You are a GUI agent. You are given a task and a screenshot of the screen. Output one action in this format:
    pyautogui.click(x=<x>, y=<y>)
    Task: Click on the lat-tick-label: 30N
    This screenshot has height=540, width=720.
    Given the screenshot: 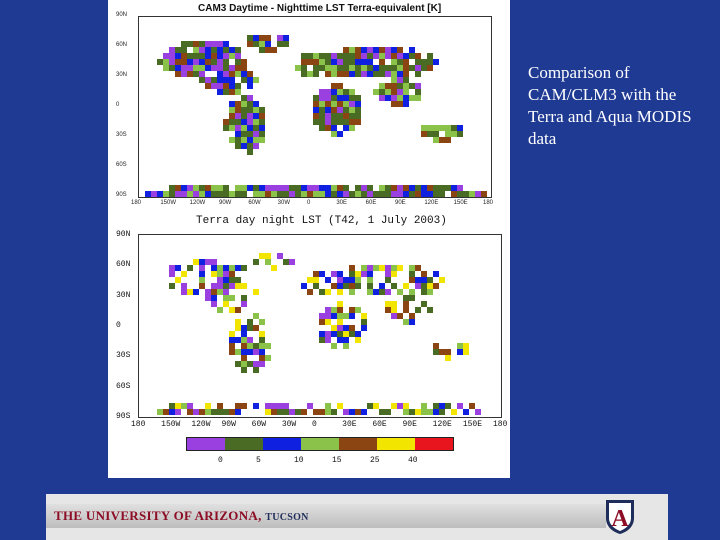 What is the action you would take?
    pyautogui.click(x=122, y=75)
    